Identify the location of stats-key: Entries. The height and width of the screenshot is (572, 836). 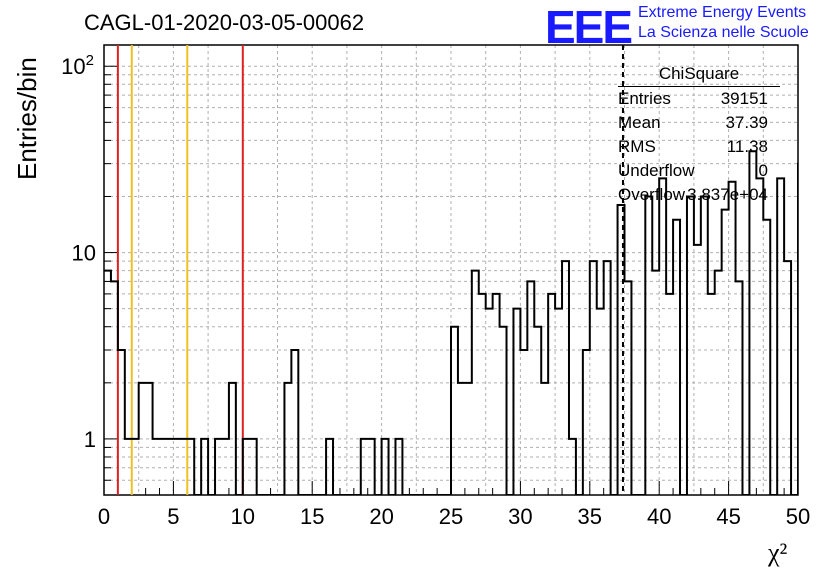
(644, 98).